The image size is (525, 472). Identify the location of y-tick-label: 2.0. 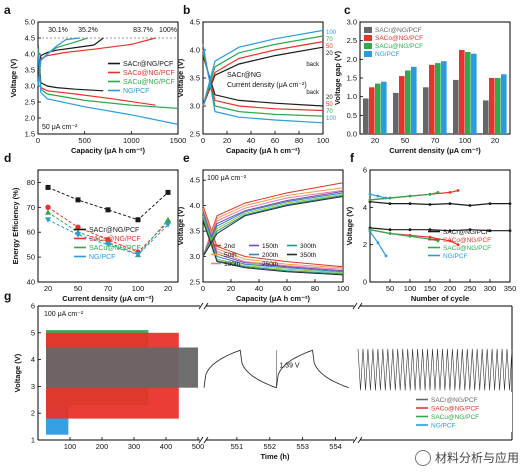
(352, 59).